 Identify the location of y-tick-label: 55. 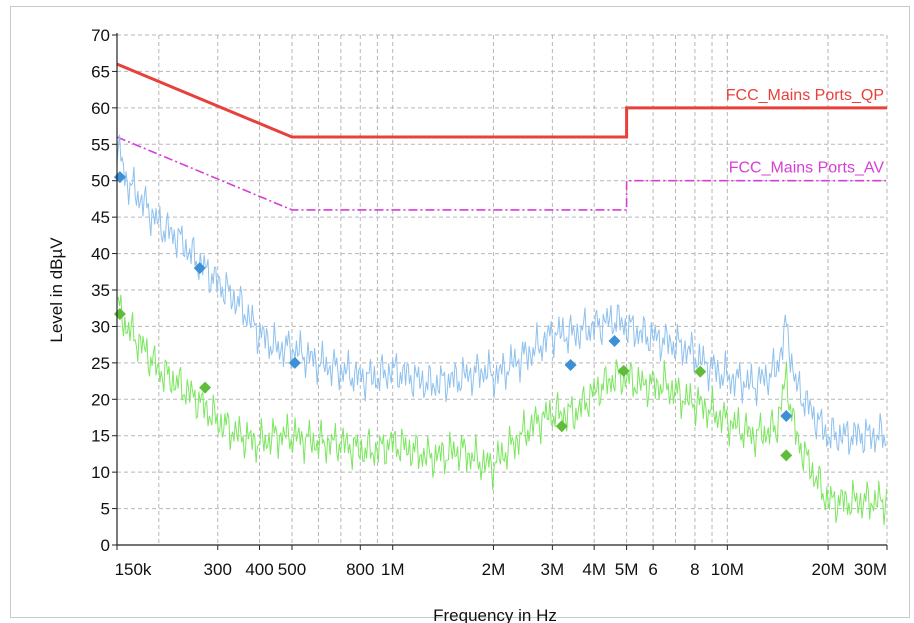
(100, 144).